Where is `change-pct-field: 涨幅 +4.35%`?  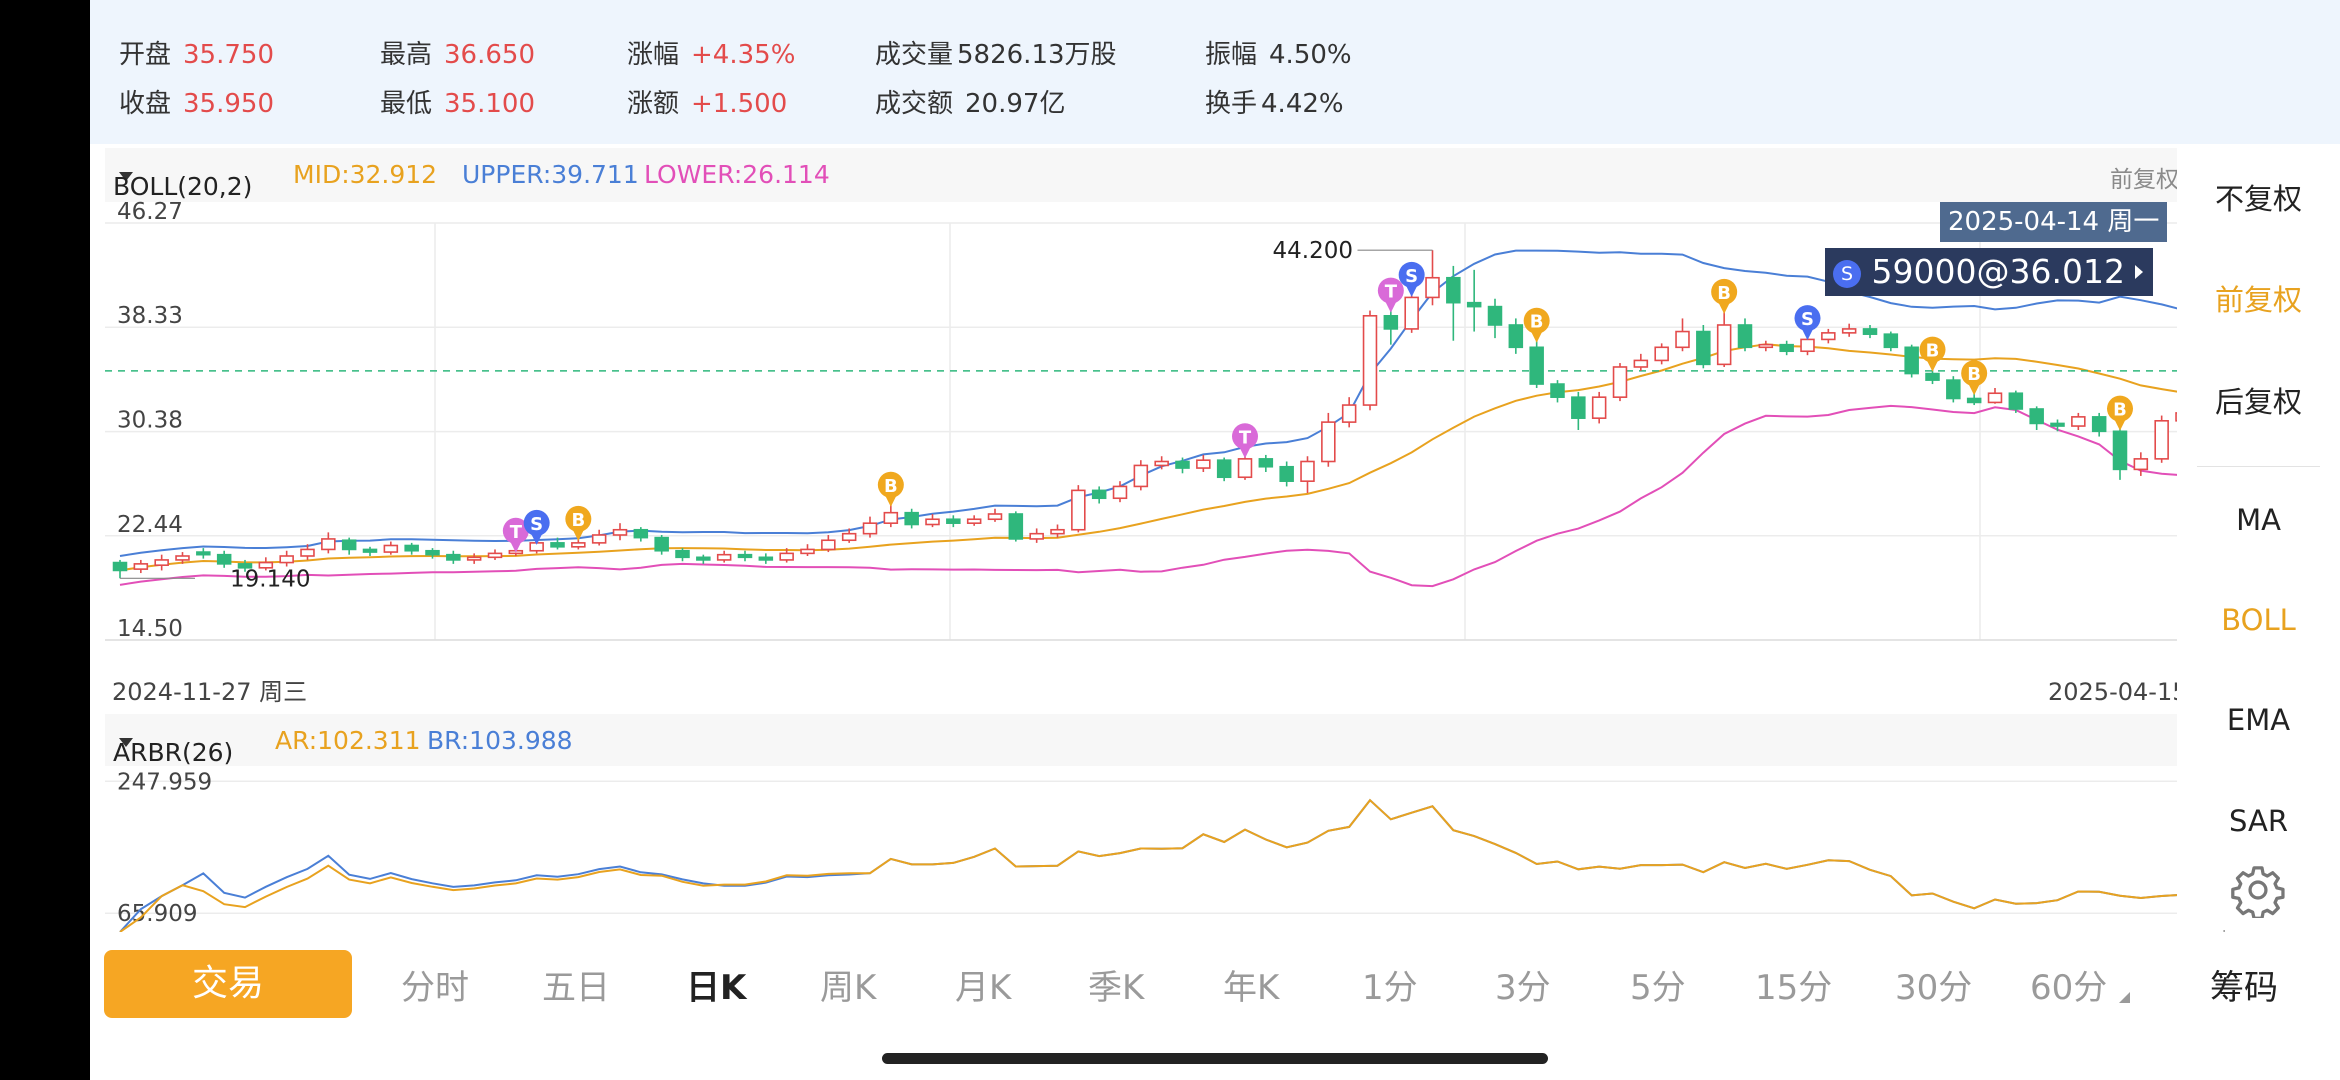
change-pct-field: 涨幅 +4.35% is located at coordinates (711, 55).